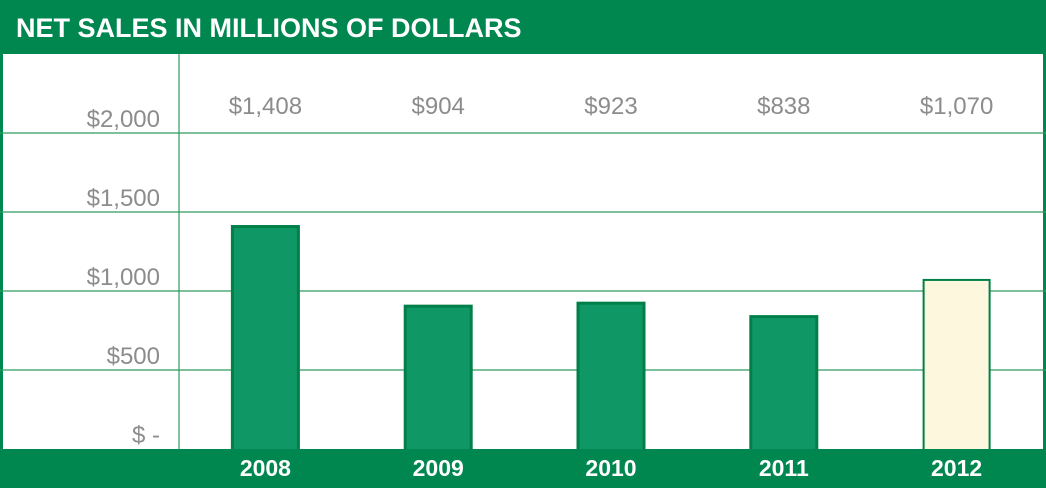 The image size is (1046, 488). I want to click on bar-2010, so click(611, 377).